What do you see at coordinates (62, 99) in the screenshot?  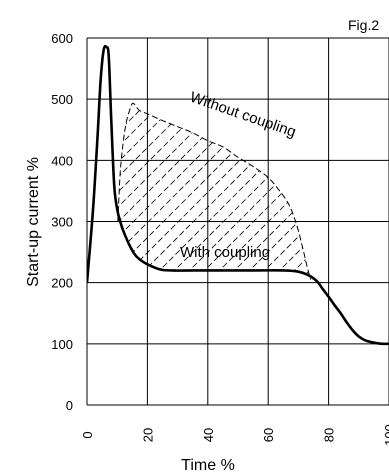 I see `y-tick-label-500: 500` at bounding box center [62, 99].